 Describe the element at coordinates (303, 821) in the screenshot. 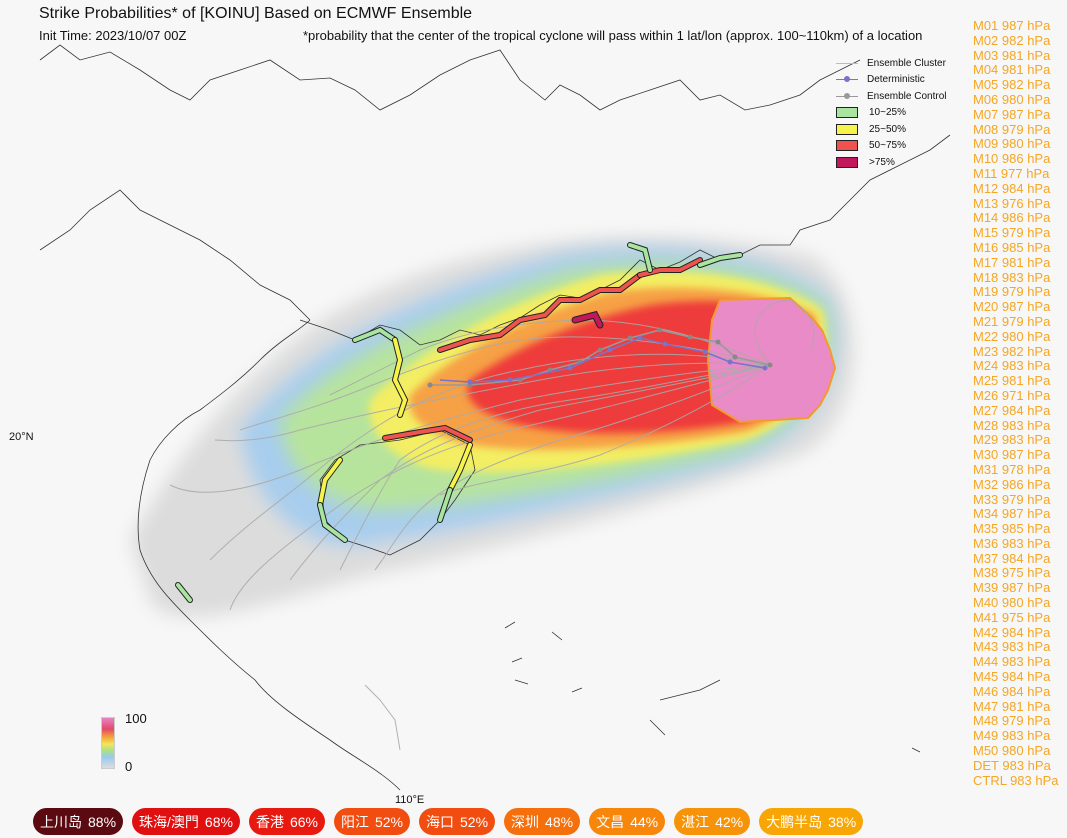

I see `location-probability: 66%` at that location.